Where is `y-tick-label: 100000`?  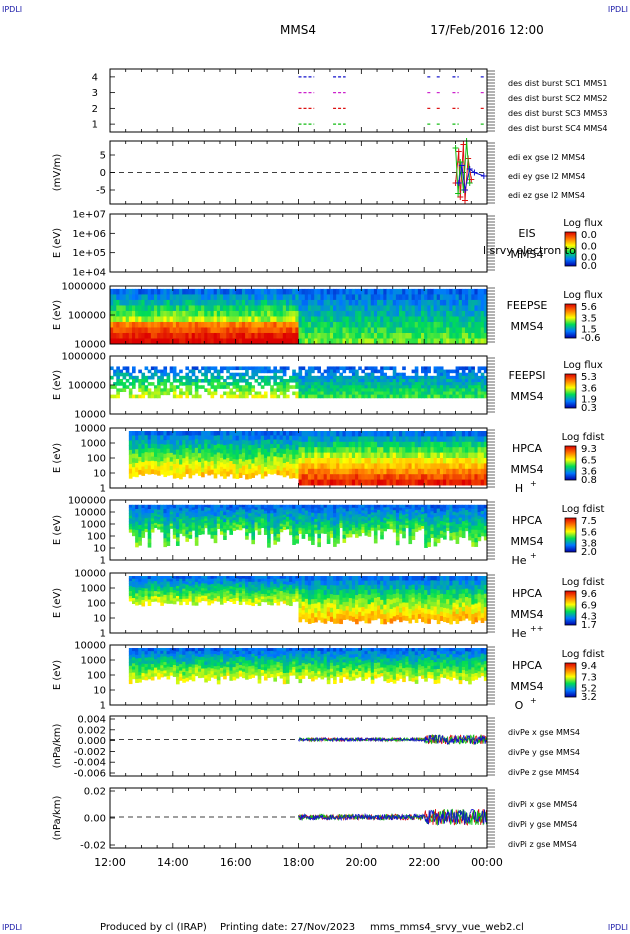 y-tick-label: 100000 is located at coordinates (87, 501).